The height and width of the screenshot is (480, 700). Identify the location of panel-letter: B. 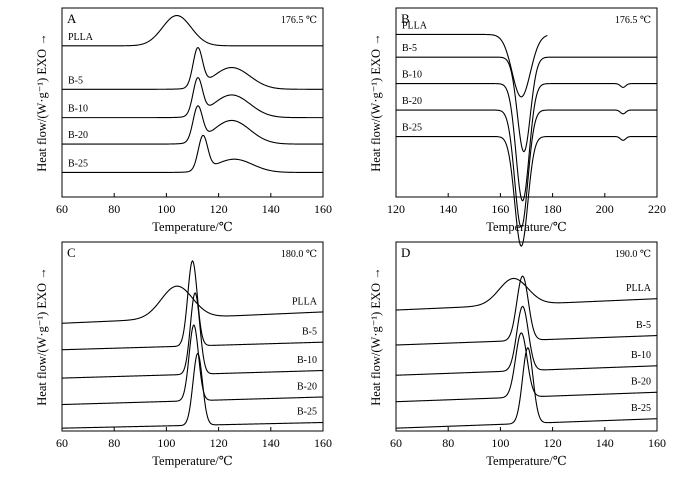
(405, 18).